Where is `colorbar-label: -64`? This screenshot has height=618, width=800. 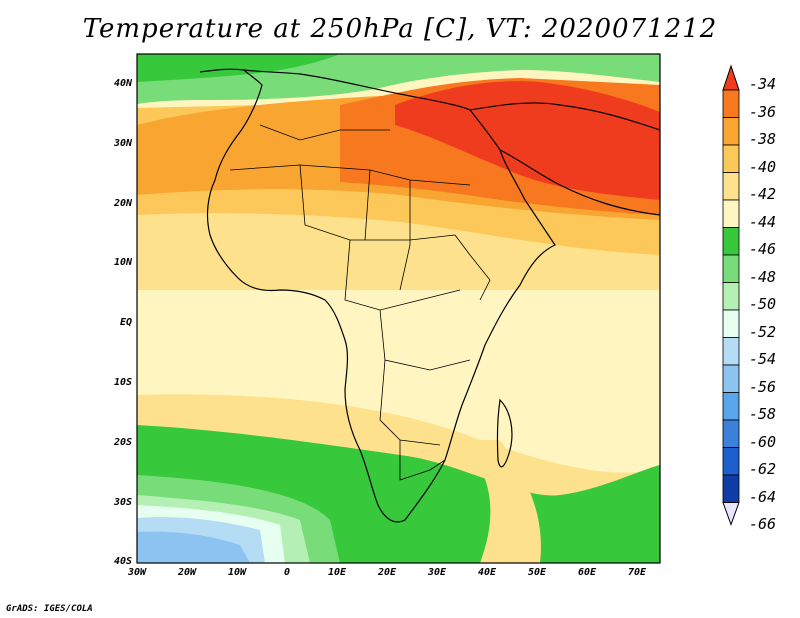
colorbar-label: -64 is located at coordinates (763, 496).